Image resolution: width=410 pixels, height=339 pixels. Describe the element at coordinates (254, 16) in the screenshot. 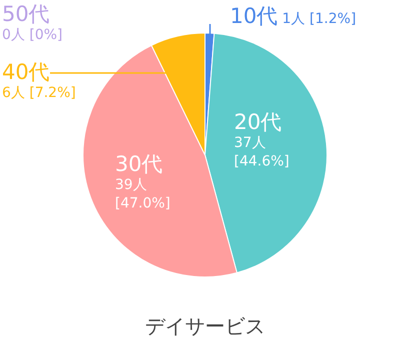

I see `slice-label: 10代` at that location.